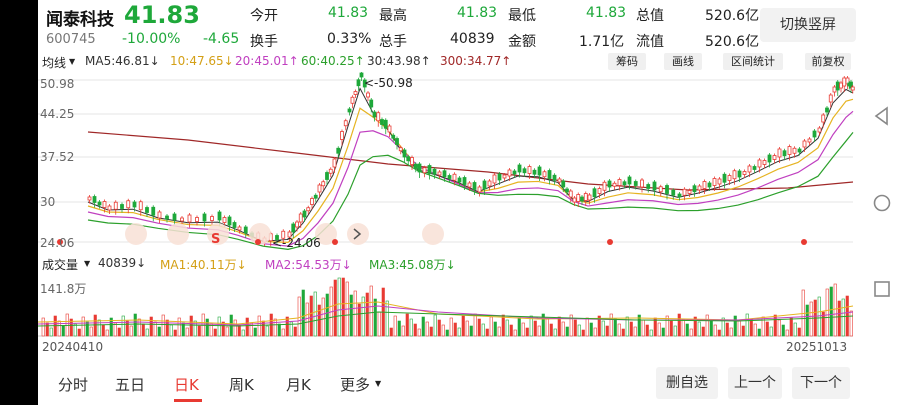  Describe the element at coordinates (882, 116) in the screenshot. I see `back-icon` at that location.